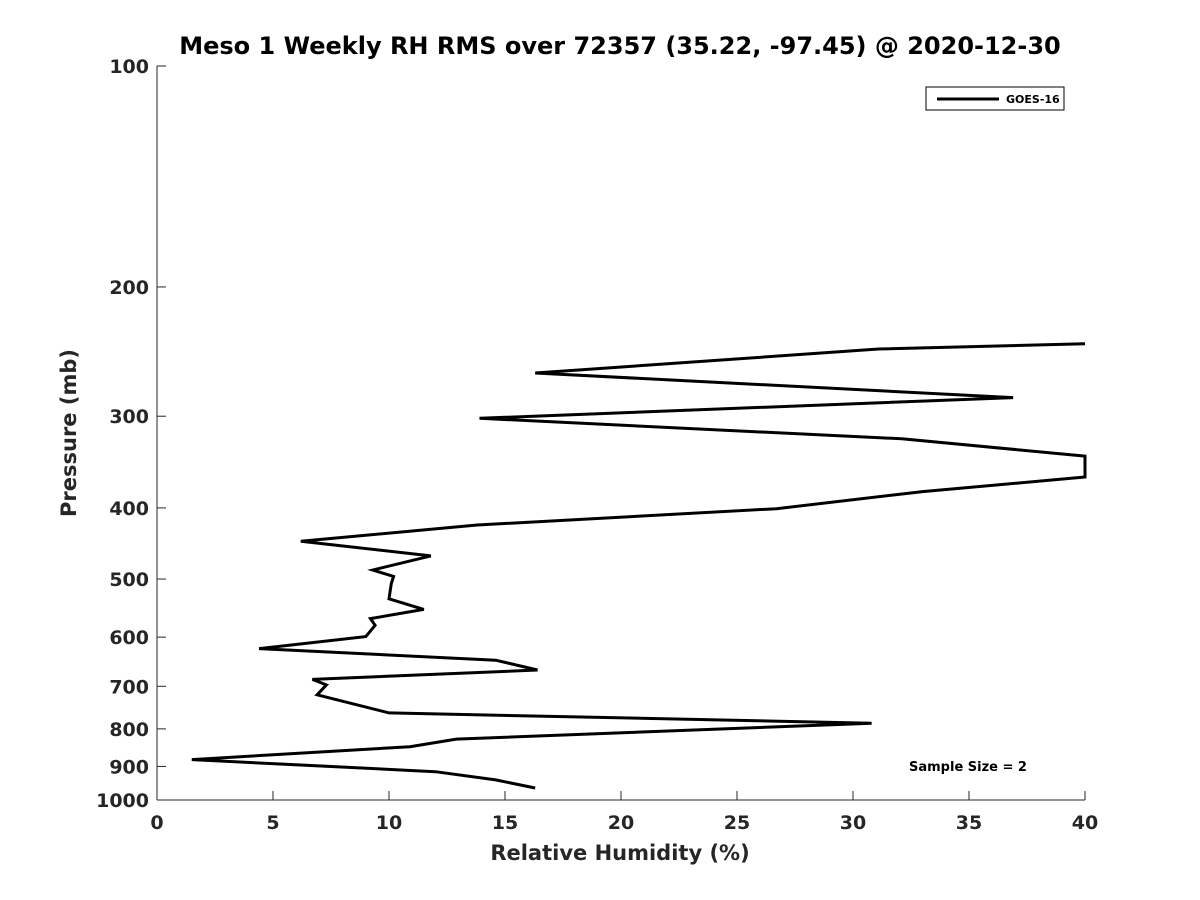 The width and height of the screenshot is (1200, 900). Describe the element at coordinates (969, 823) in the screenshot. I see `x-tick-label: 35` at that location.